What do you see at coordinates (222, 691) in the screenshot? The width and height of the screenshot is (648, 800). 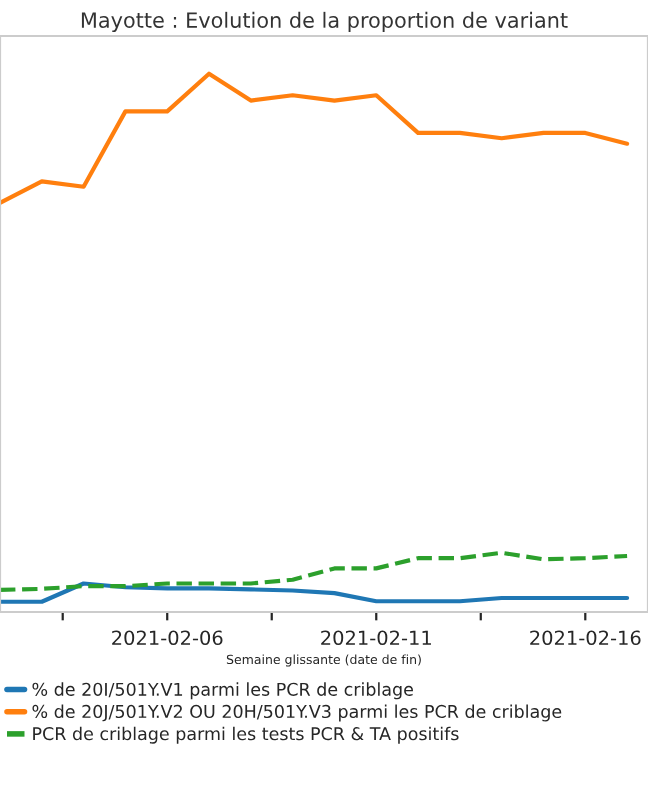 I see `legend-label: % de 20I/501Y.V1 parmi les PCR de criblage` at bounding box center [222, 691].